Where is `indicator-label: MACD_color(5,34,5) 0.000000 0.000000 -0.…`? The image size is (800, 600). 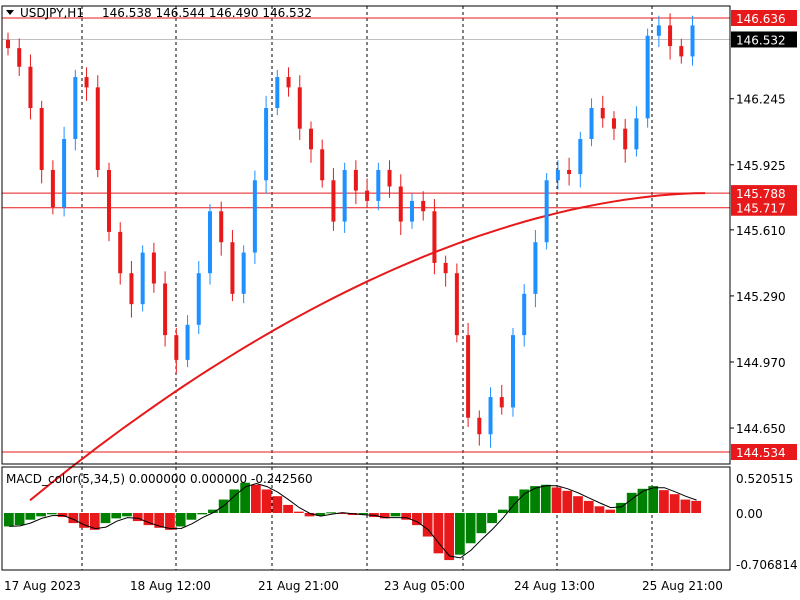 indicator-label: MACD_color(5,34,5) 0.000000 0.000000 -0.… is located at coordinates (159, 479).